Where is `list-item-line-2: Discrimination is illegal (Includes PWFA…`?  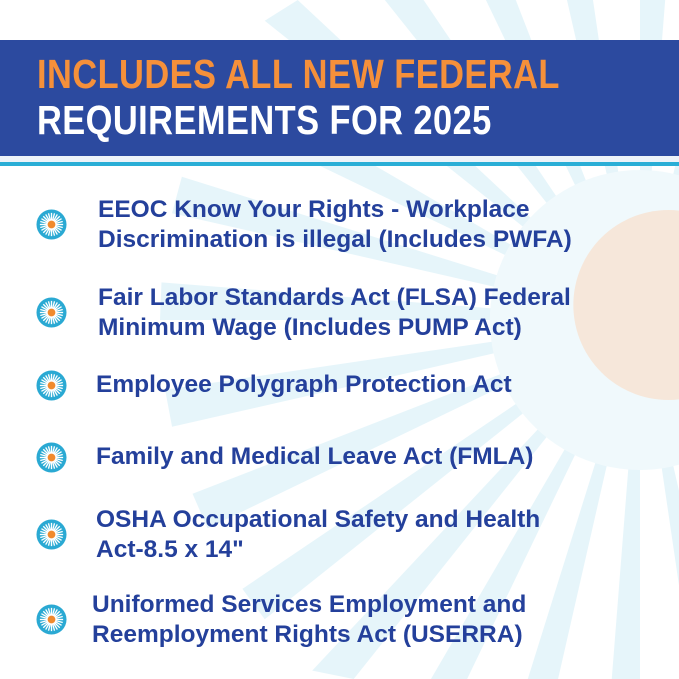 list-item-line-2: Discrimination is illegal (Includes PWFA… is located at coordinates (335, 239).